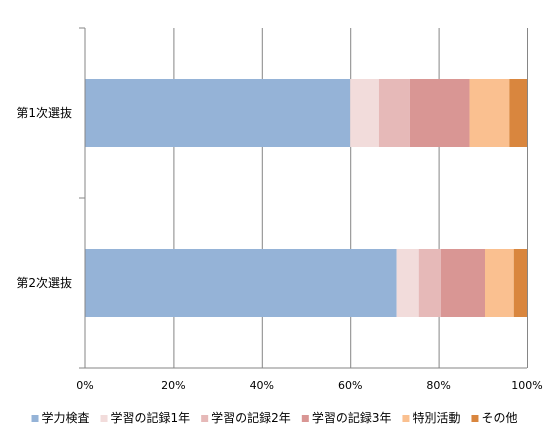  I want to click on x-tick-label: 100%, so click(526, 385).